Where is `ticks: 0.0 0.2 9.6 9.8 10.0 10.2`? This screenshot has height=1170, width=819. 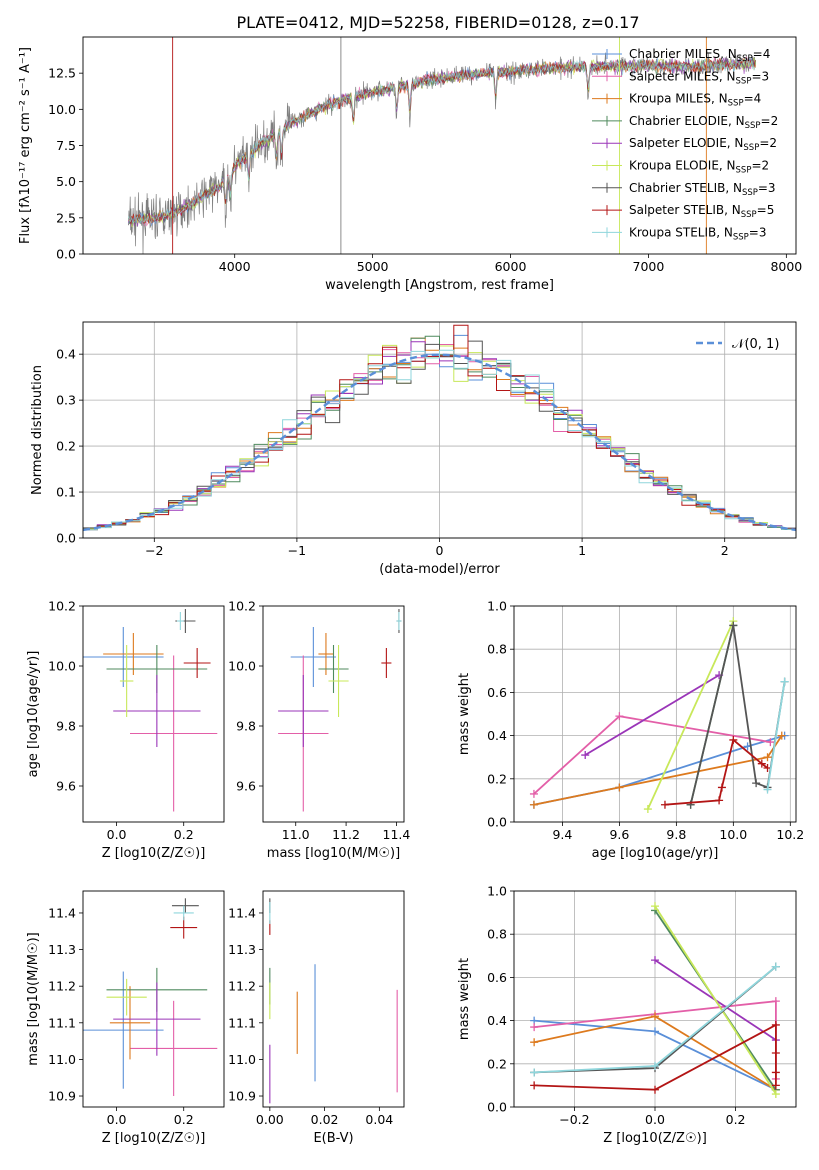 ticks: 0.0 0.2 9.6 9.8 10.0 10.2 is located at coordinates (121, 721).